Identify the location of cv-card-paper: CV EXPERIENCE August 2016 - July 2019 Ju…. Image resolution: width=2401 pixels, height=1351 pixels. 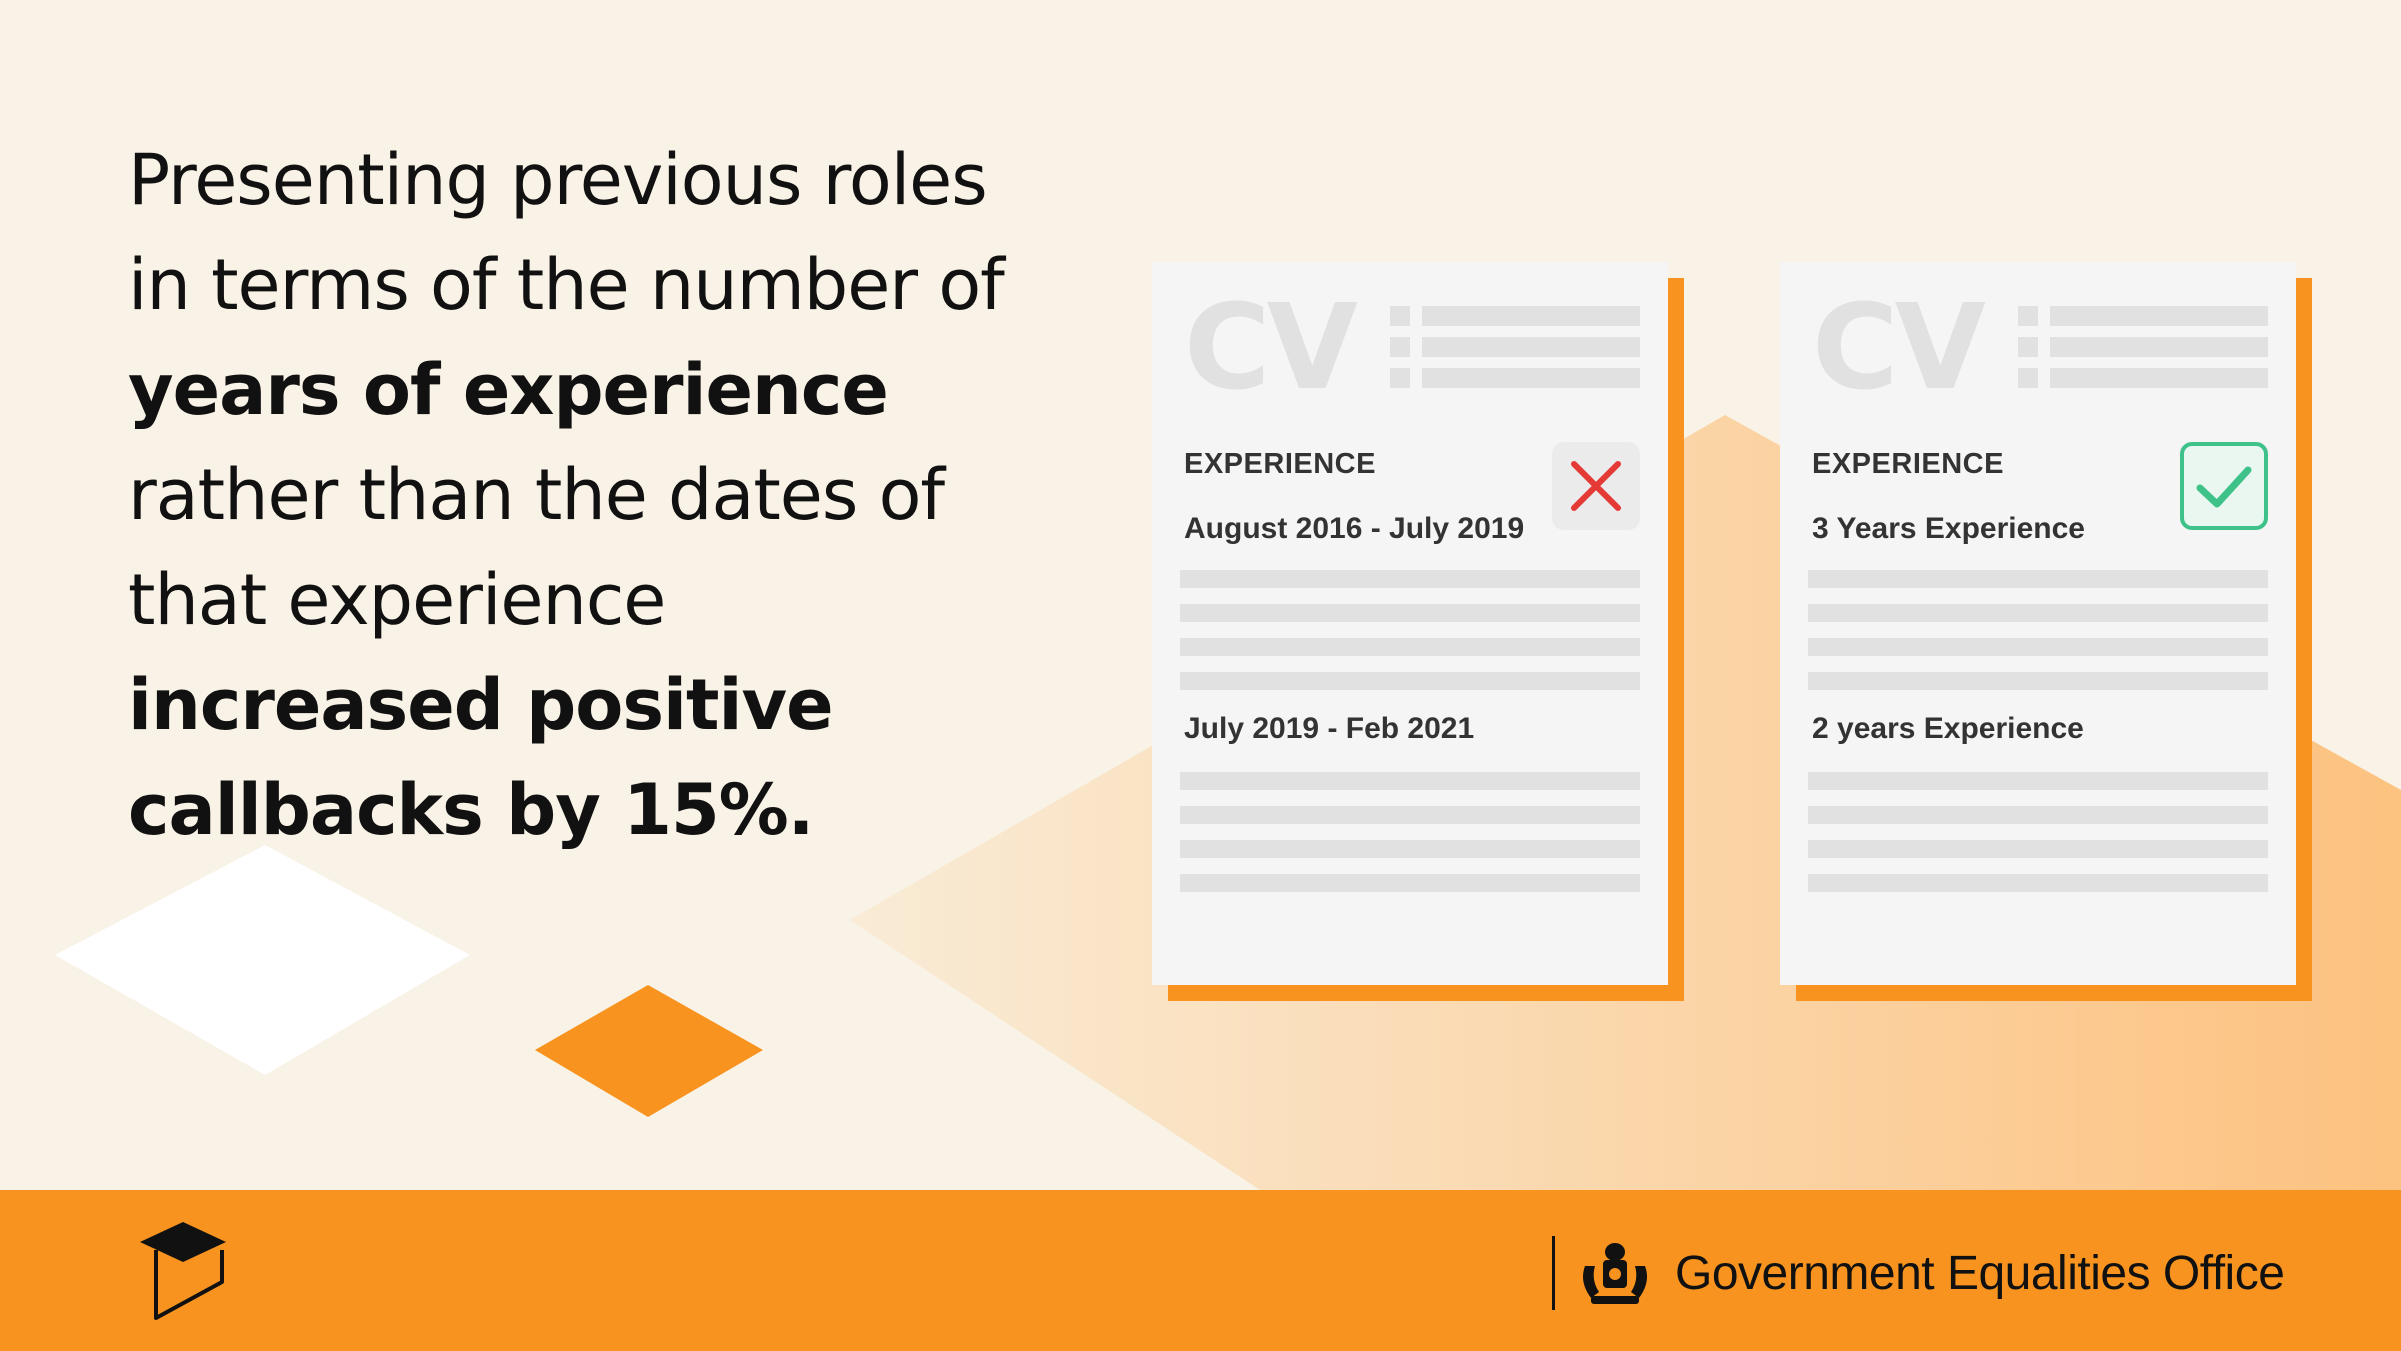
(1410, 623).